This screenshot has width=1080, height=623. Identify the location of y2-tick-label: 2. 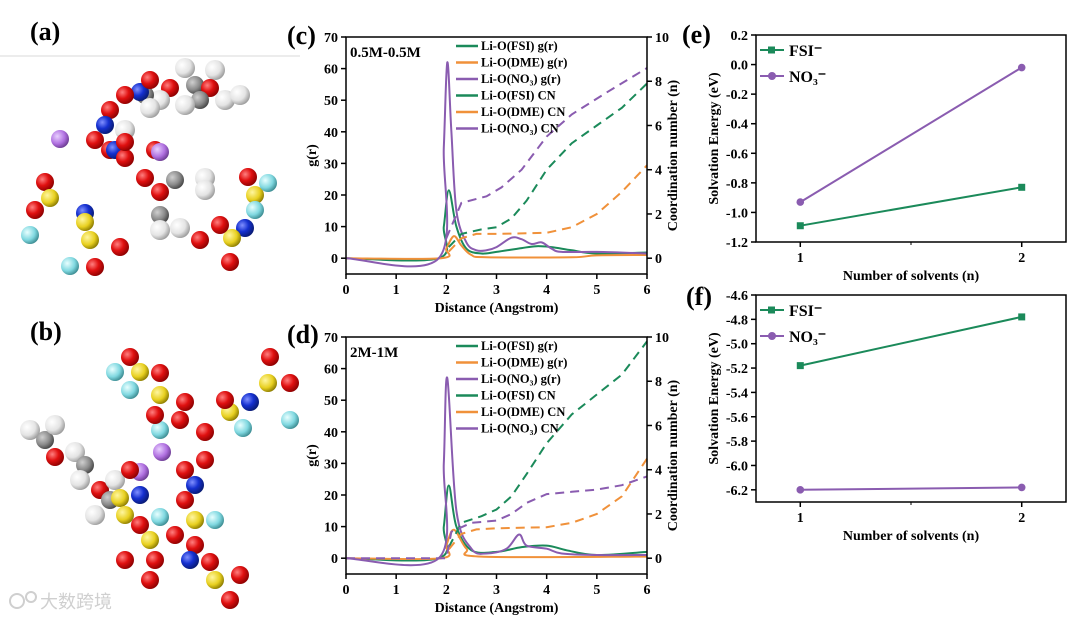
(658, 515).